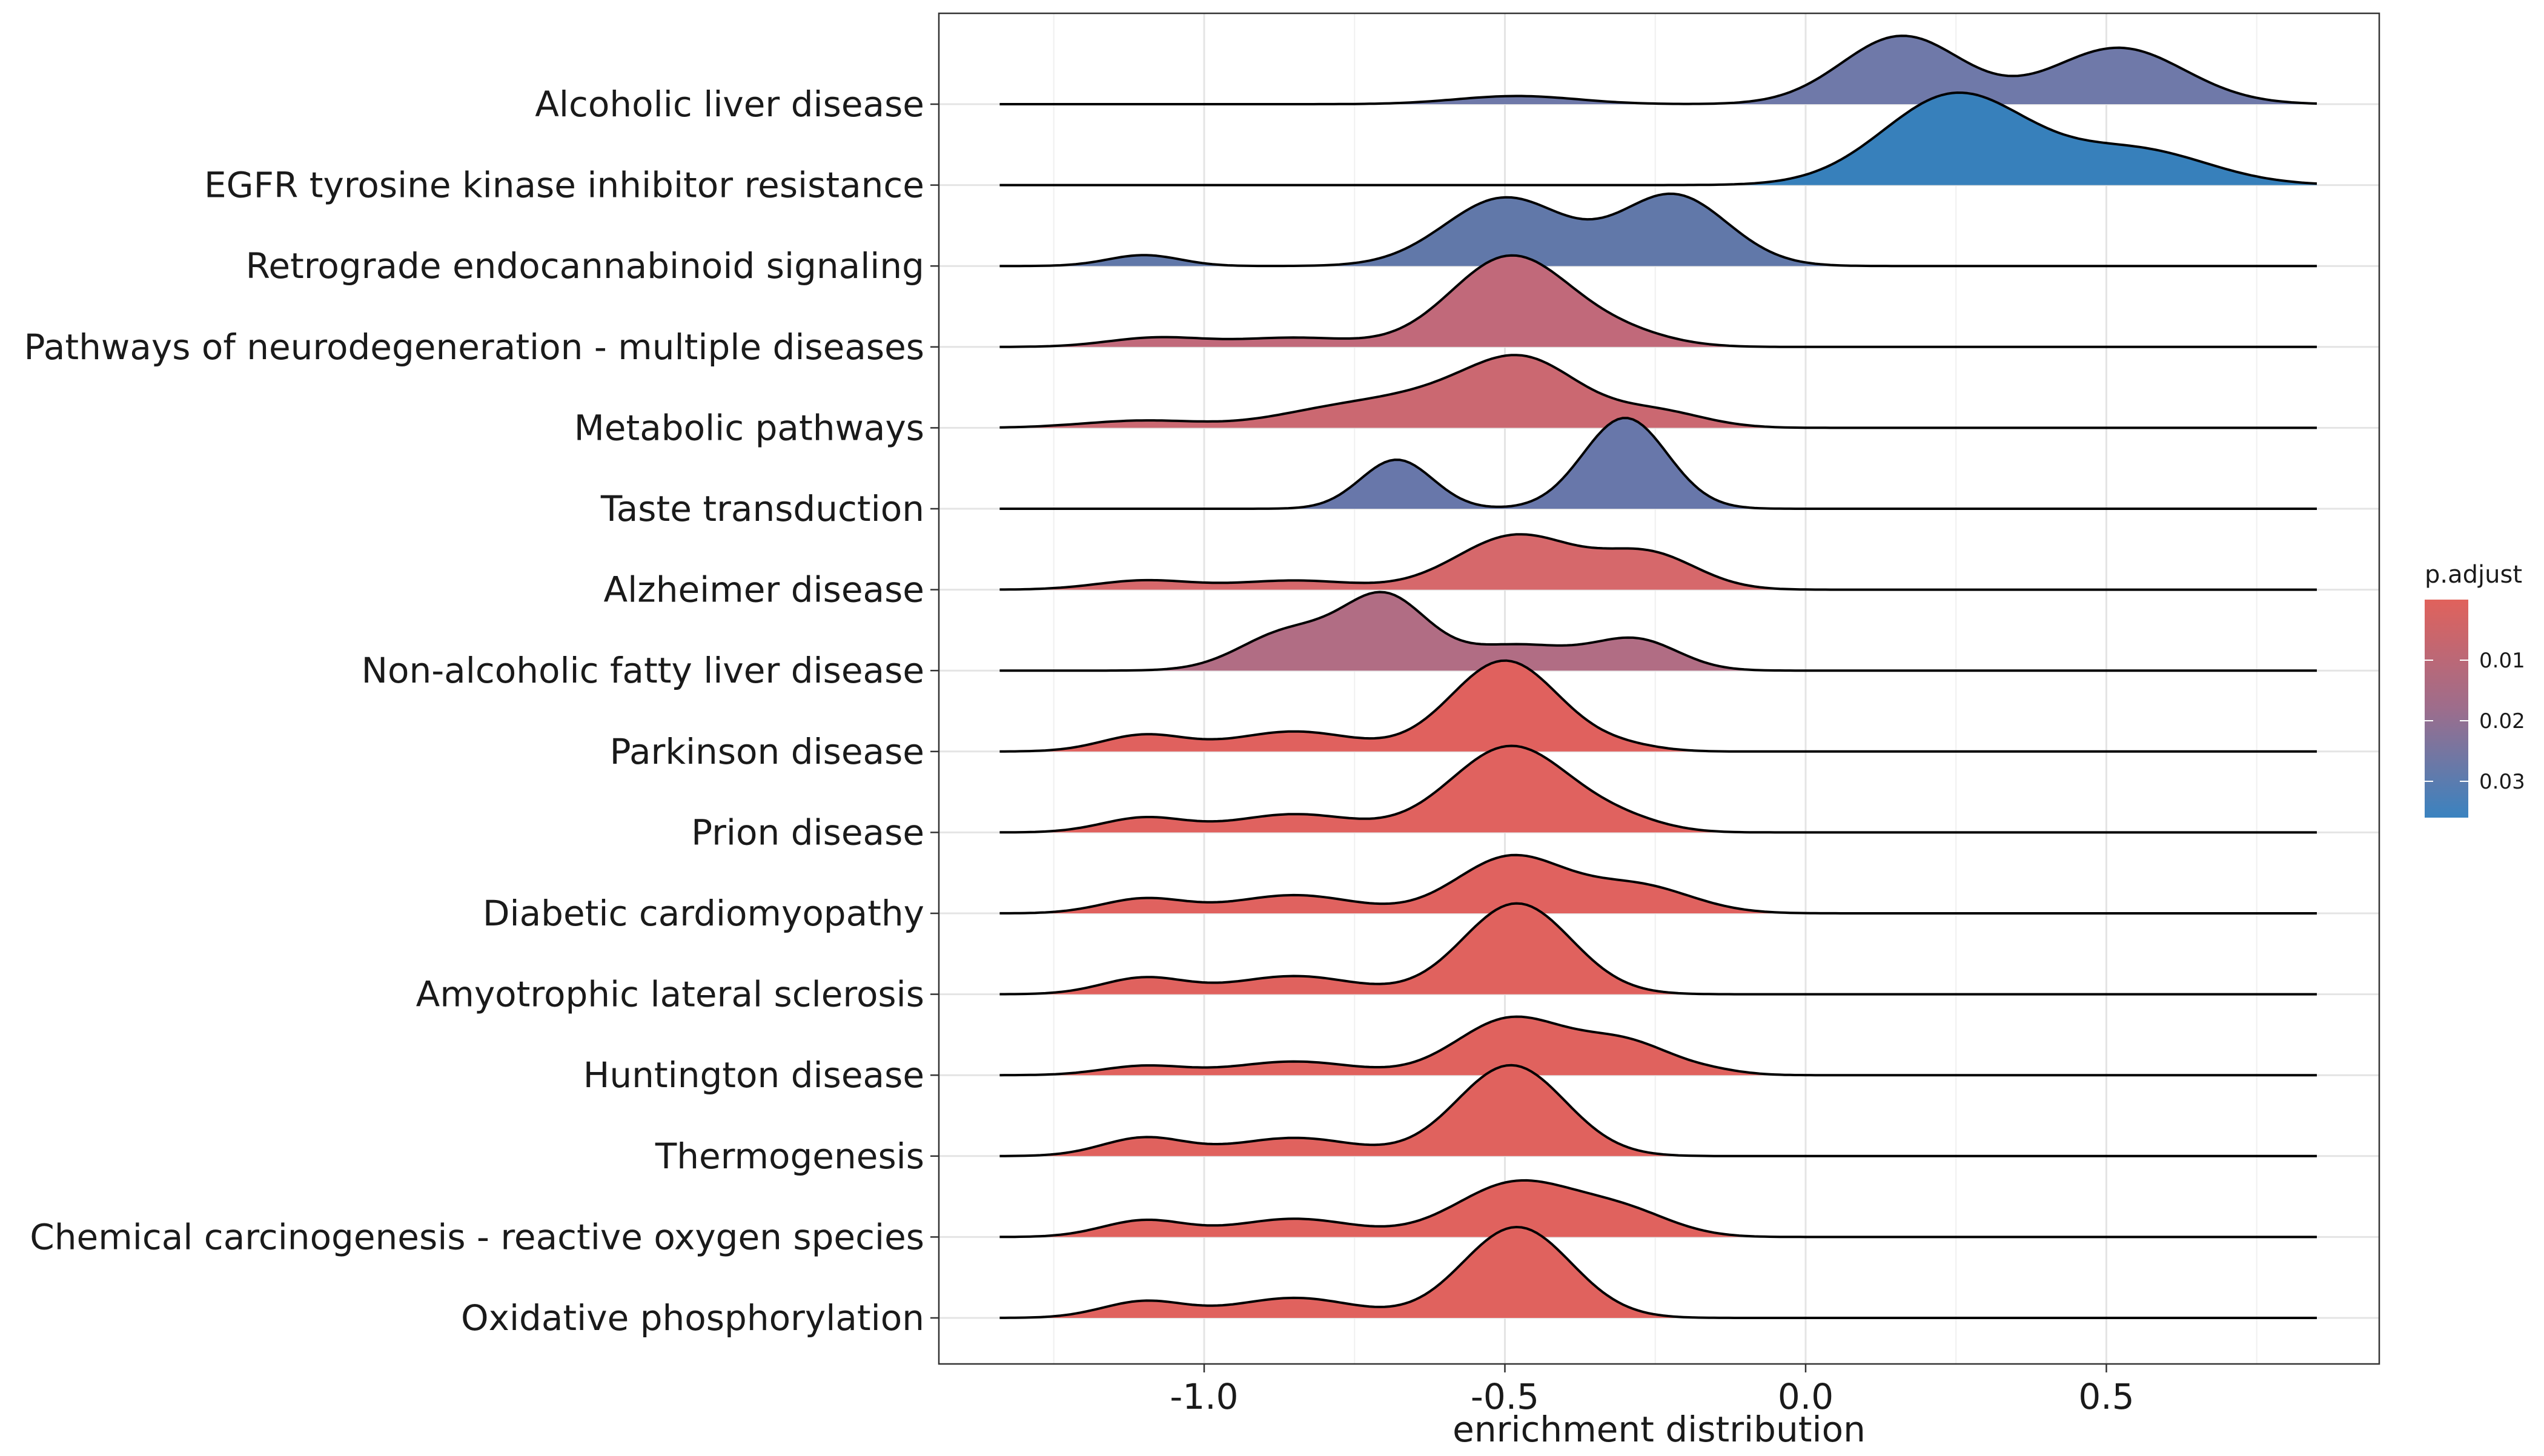  Describe the element at coordinates (2502, 661) in the screenshot. I see `colorbar-tick-label: 0.01` at that location.